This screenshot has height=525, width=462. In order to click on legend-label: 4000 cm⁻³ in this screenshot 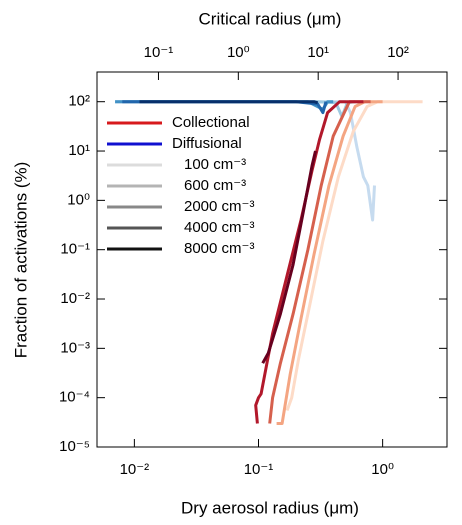, I will do `click(219, 227)`.